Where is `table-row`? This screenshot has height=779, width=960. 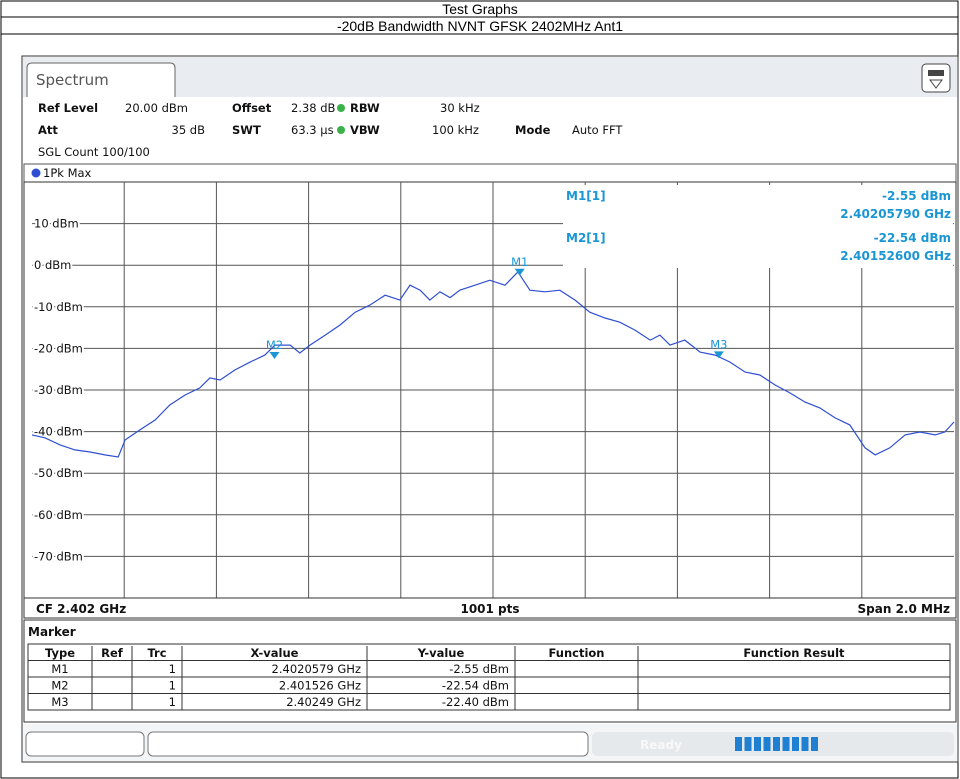
table-row is located at coordinates (489, 702).